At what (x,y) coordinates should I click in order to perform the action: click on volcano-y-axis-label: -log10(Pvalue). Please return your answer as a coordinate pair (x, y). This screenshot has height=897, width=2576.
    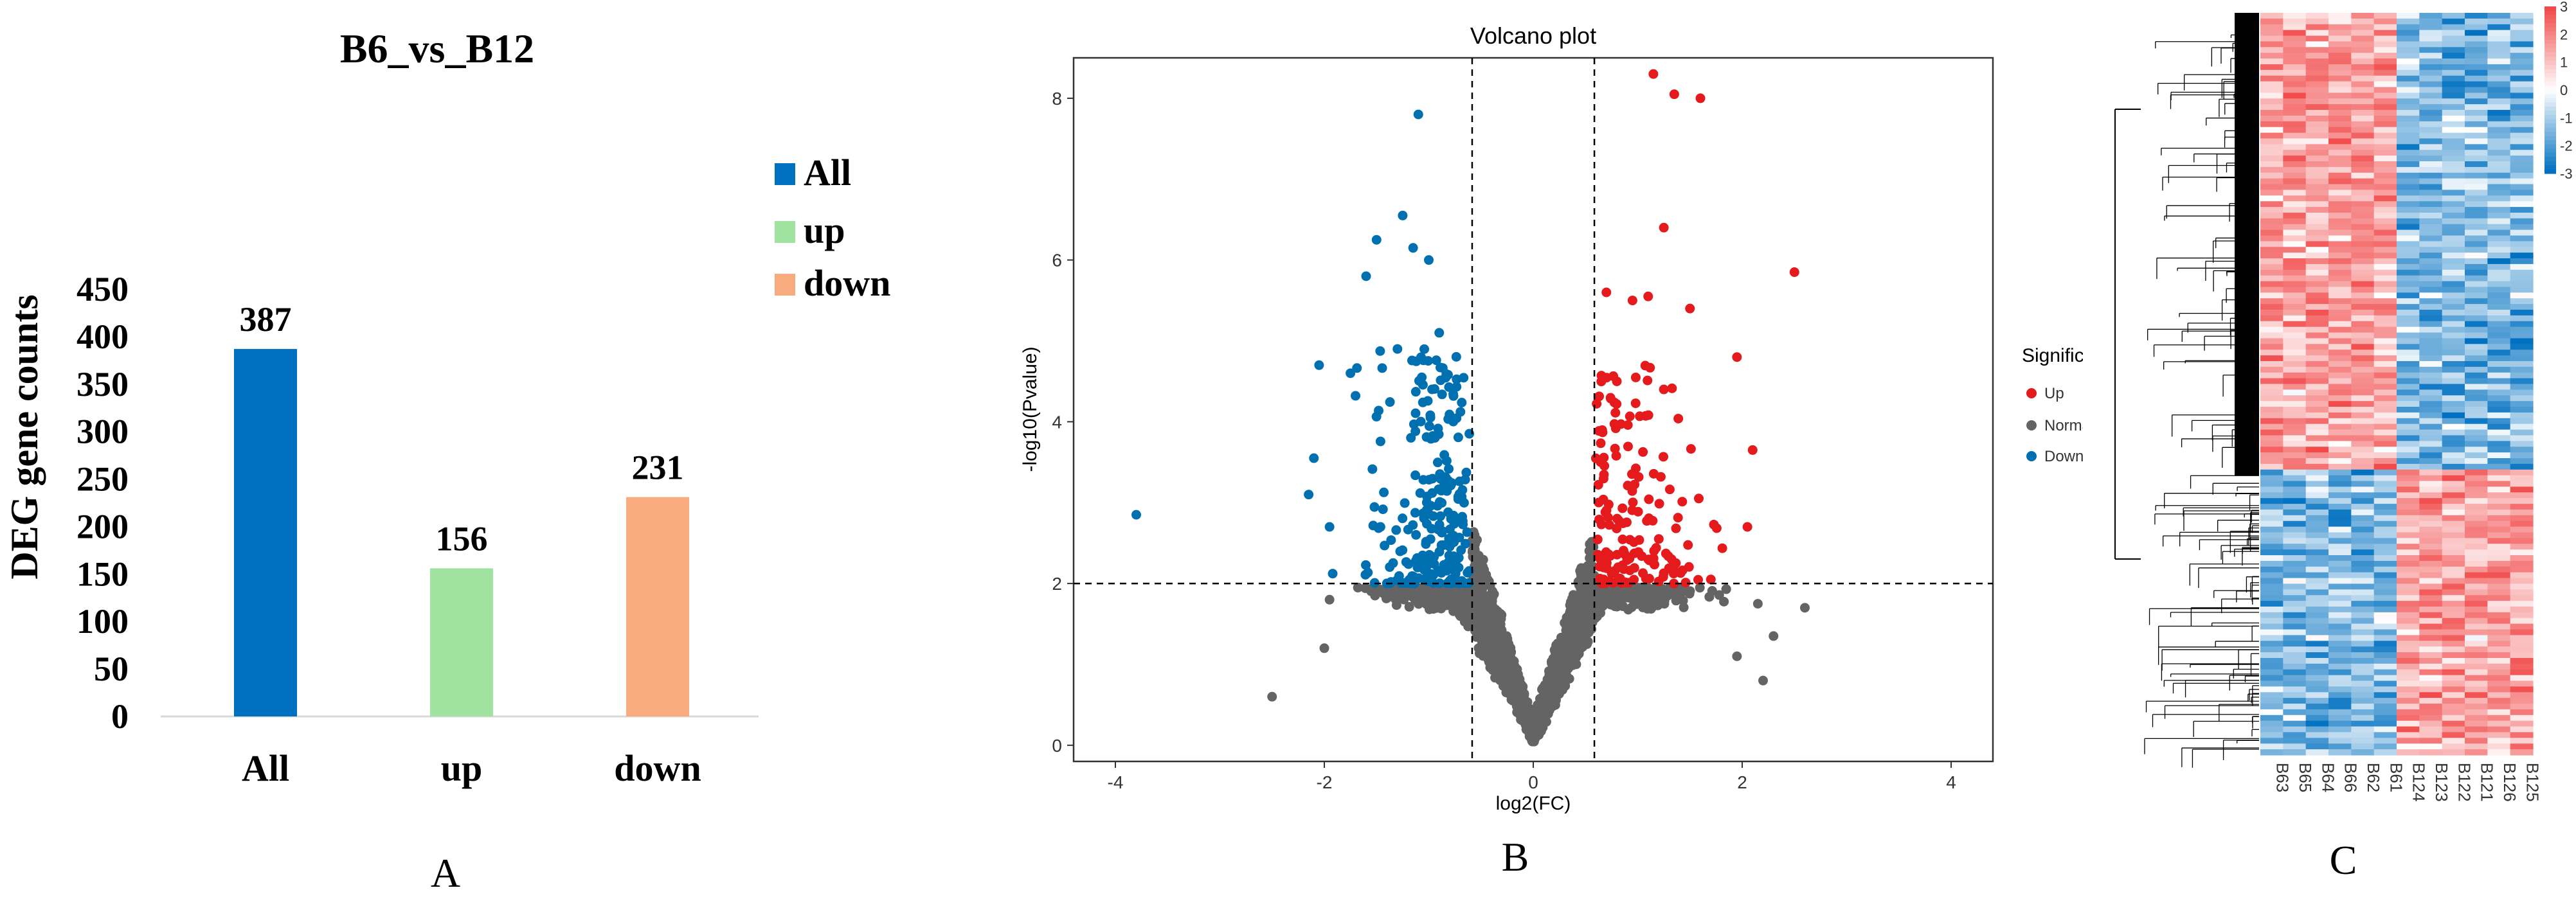
    Looking at the image, I should click on (1030, 409).